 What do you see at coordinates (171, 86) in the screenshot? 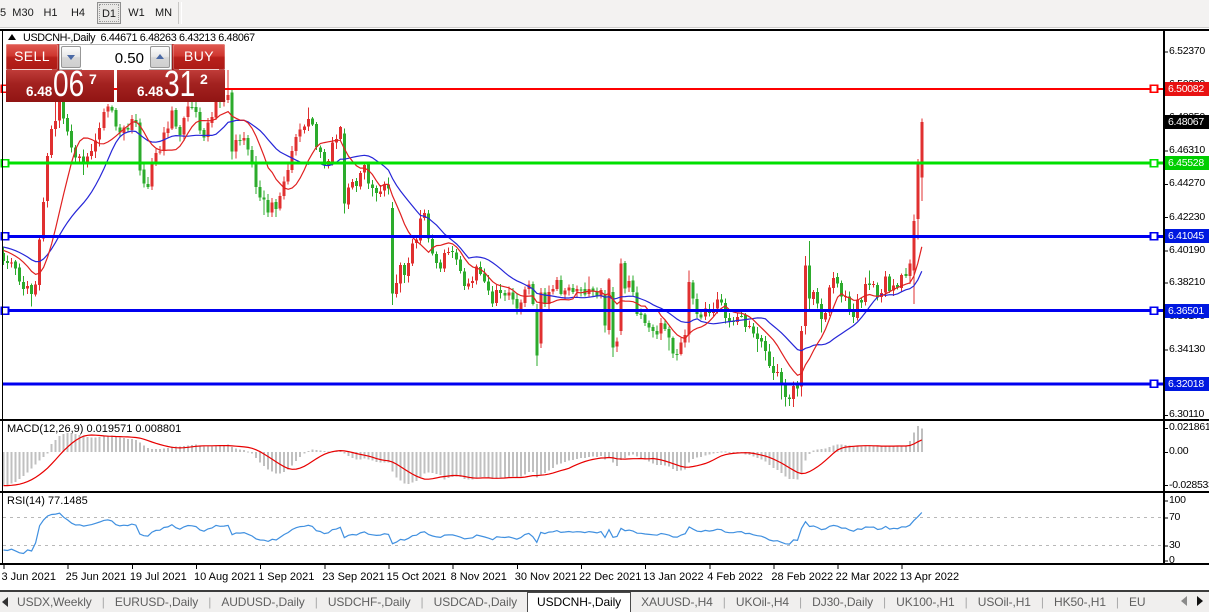
I see `ask-price-panel: 6.48 31 2` at bounding box center [171, 86].